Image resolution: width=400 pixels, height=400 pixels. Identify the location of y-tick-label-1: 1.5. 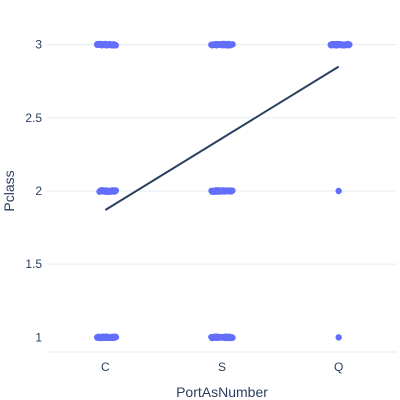
(33, 264).